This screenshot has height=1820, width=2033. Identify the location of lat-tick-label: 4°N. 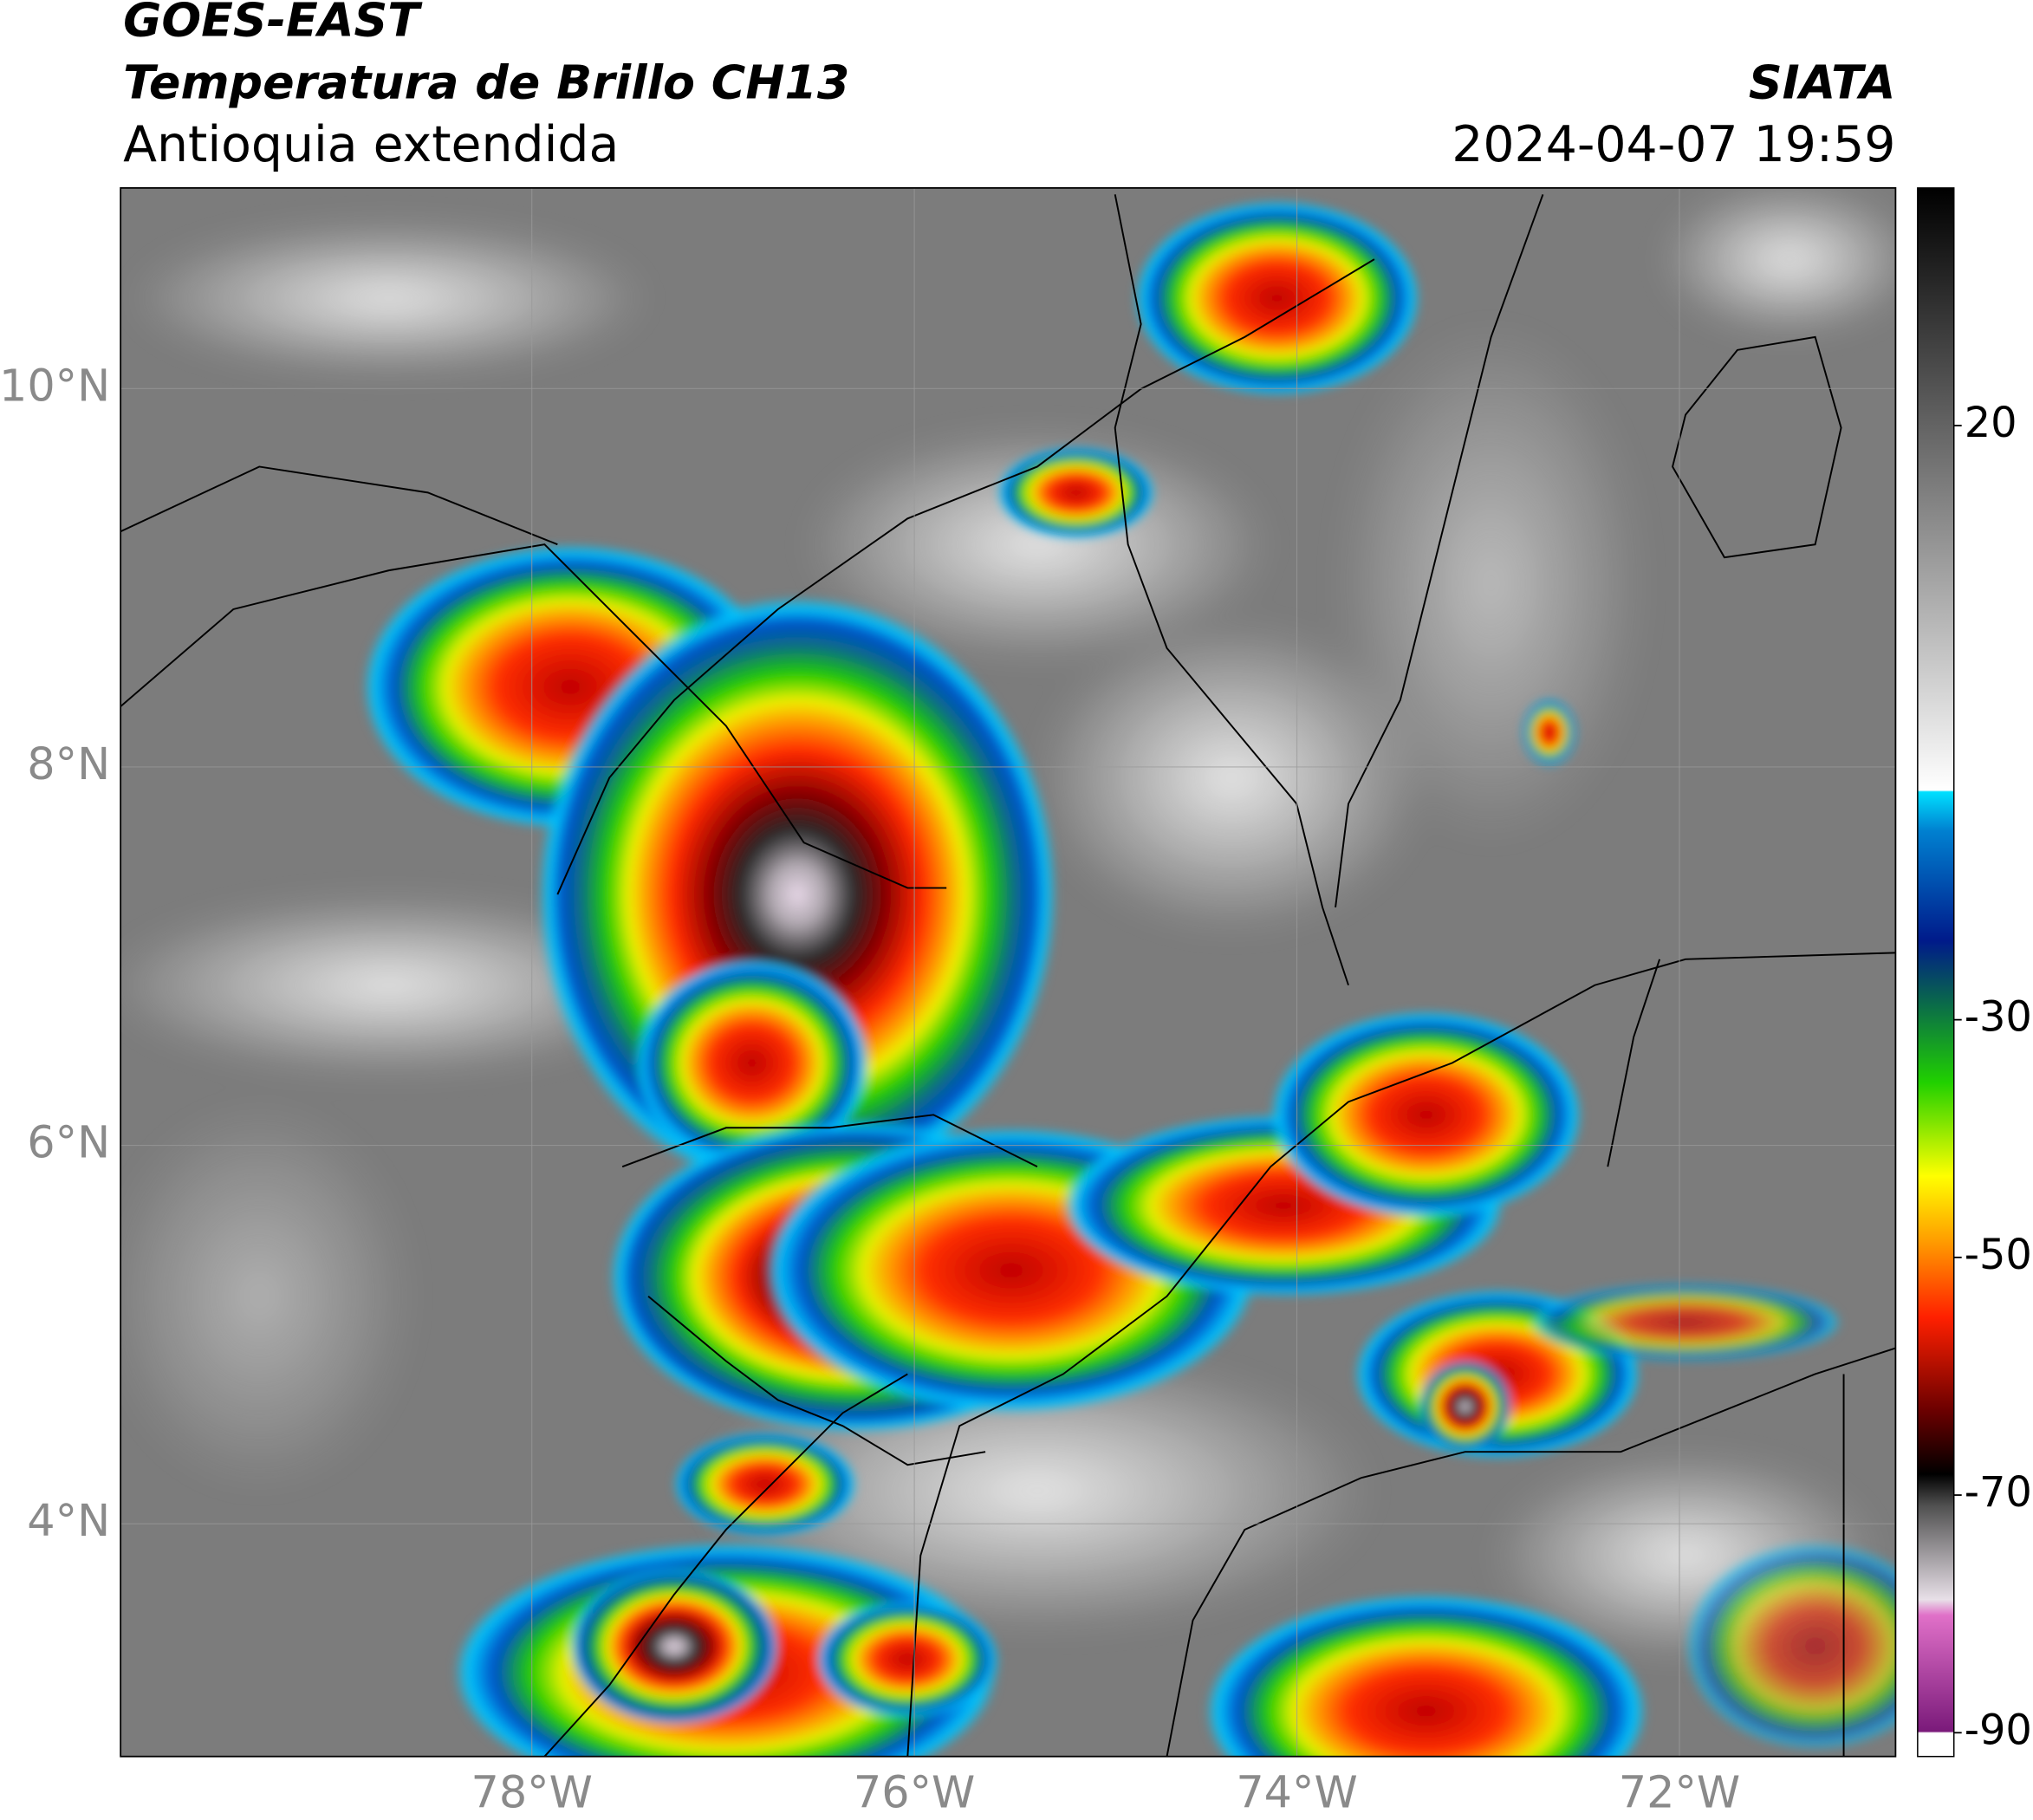
(68, 1520).